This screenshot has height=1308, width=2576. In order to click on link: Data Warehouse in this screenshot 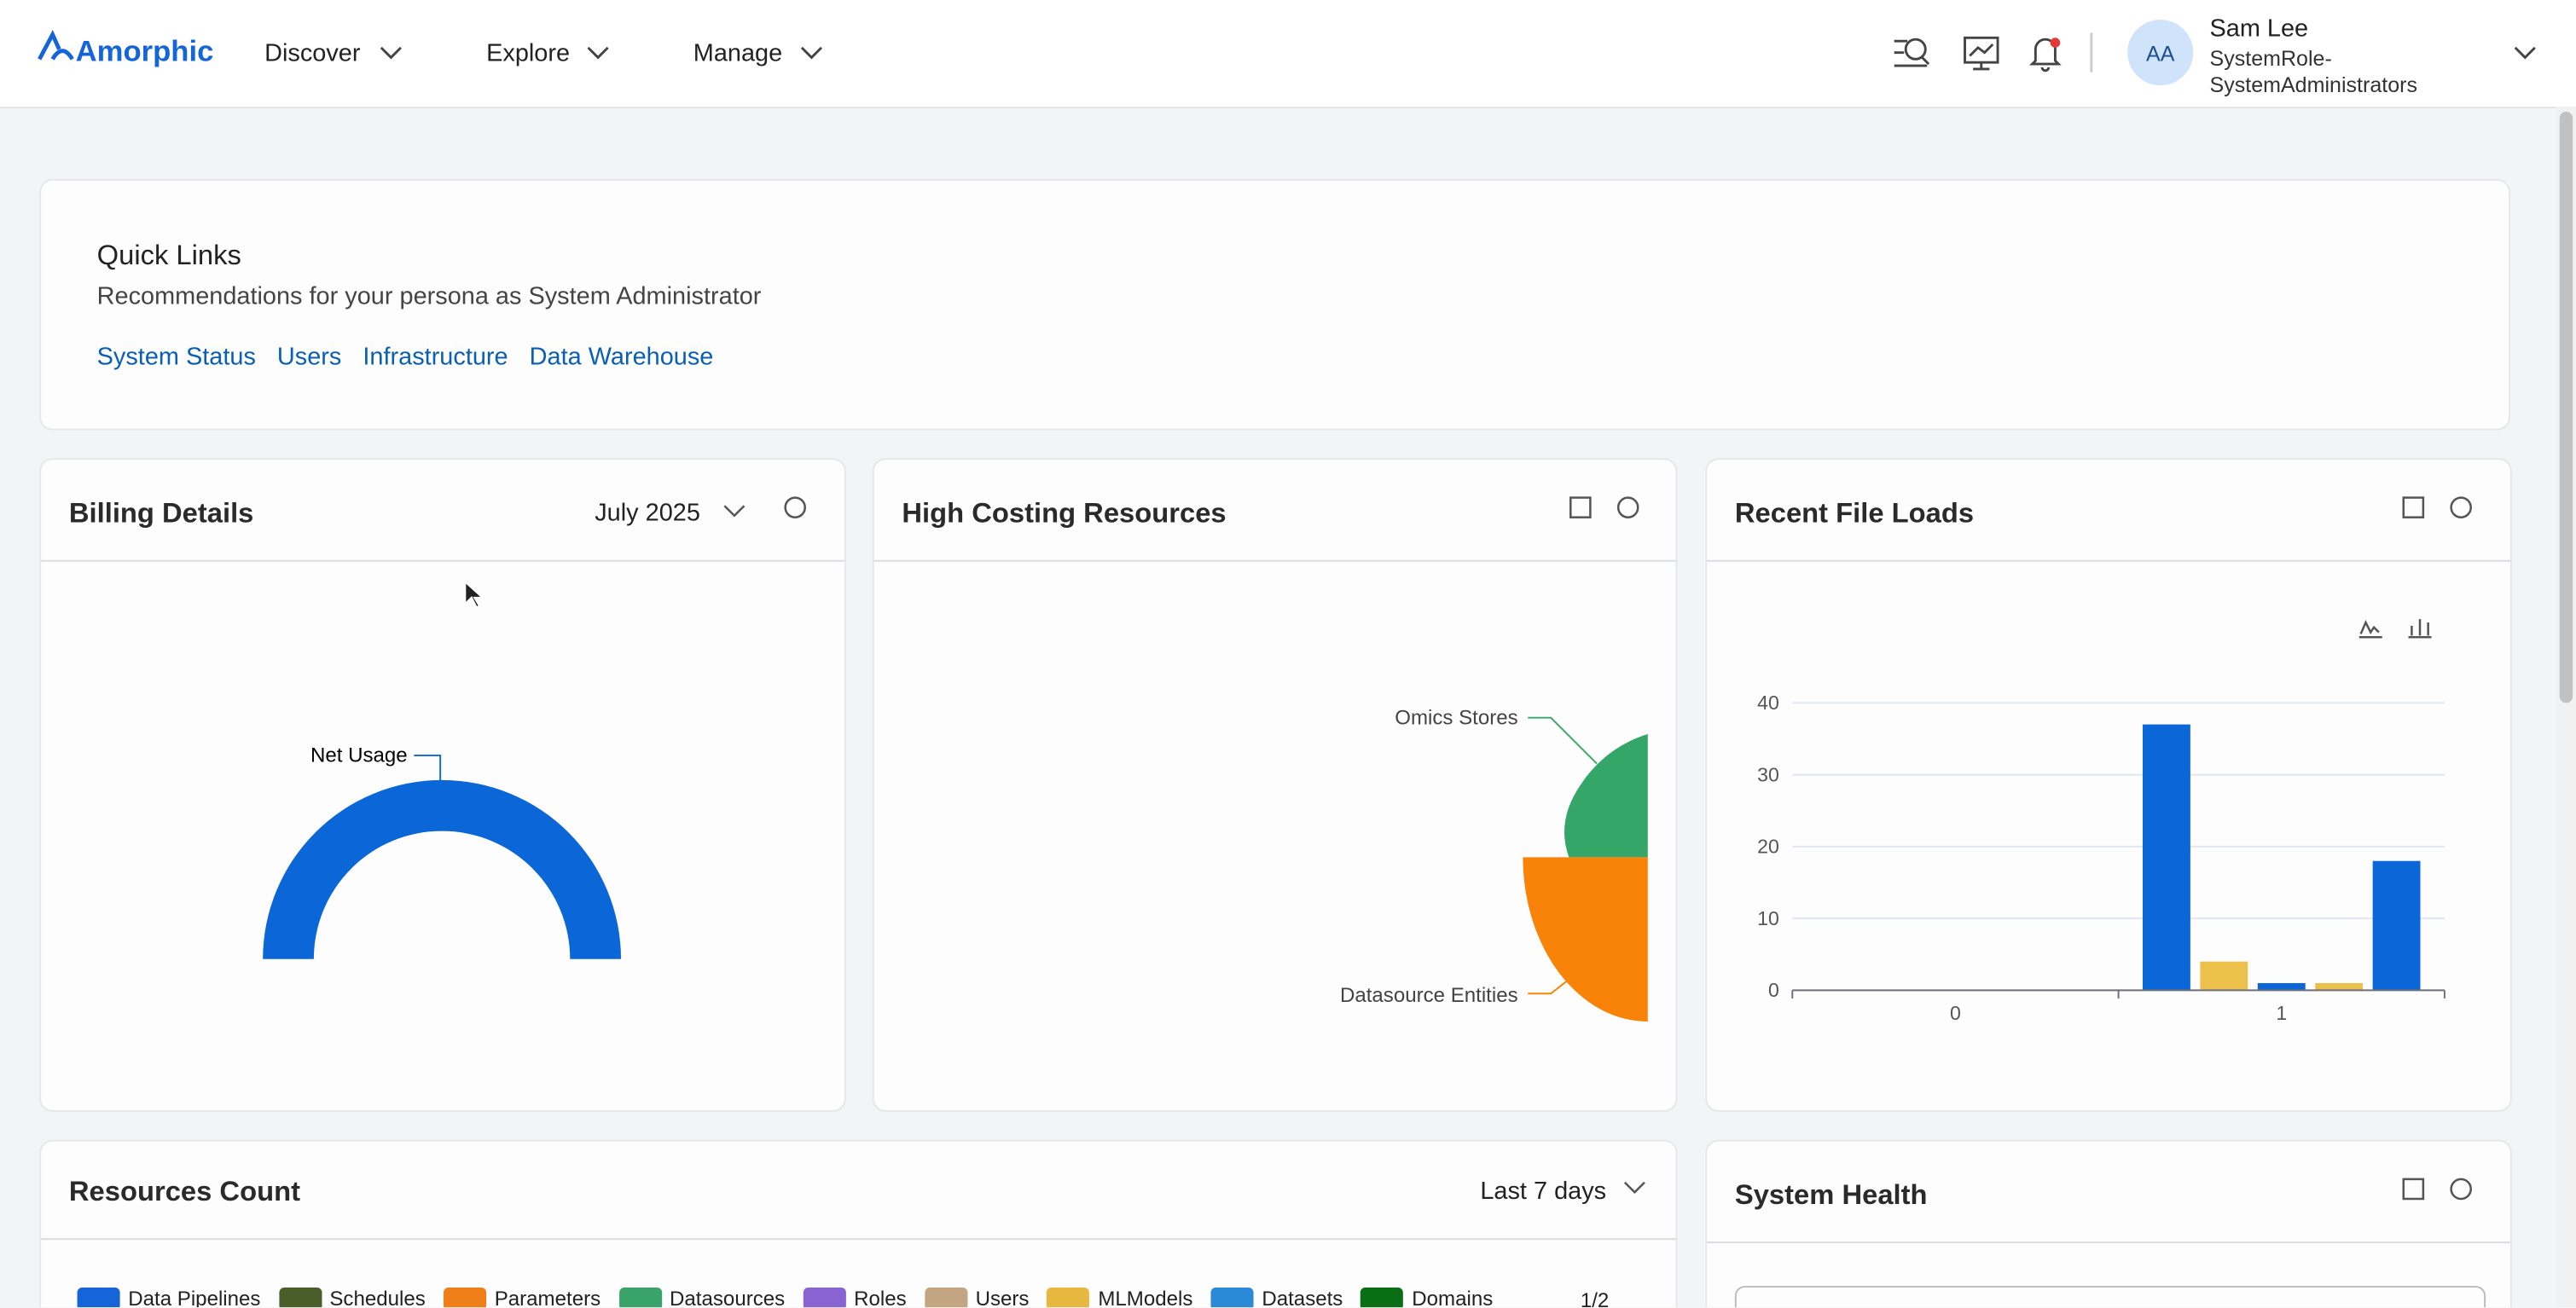, I will do `click(621, 357)`.